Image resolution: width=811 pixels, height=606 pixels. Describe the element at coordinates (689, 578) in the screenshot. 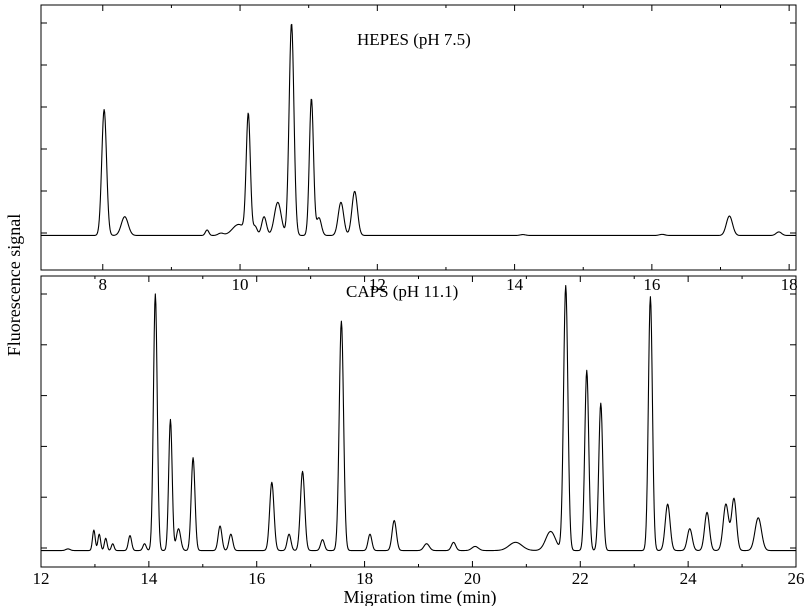

I see `caps-x-tick-label: 24` at that location.